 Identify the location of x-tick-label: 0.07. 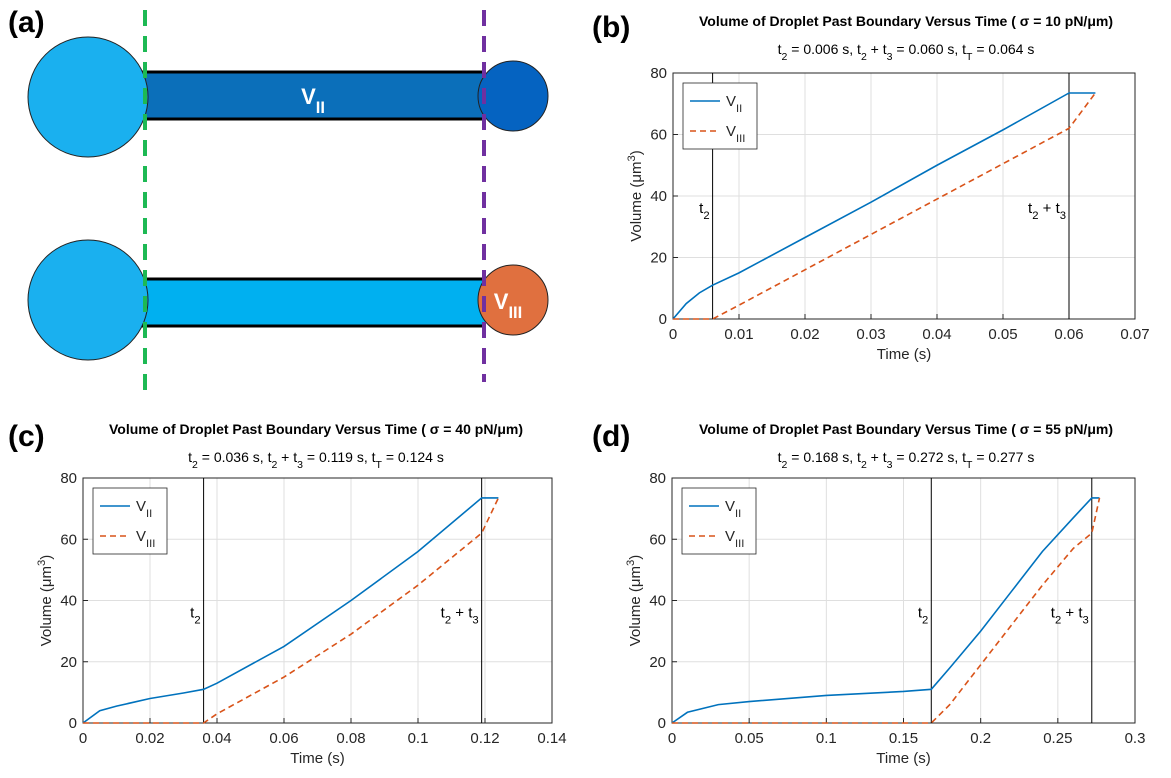
(1134, 334).